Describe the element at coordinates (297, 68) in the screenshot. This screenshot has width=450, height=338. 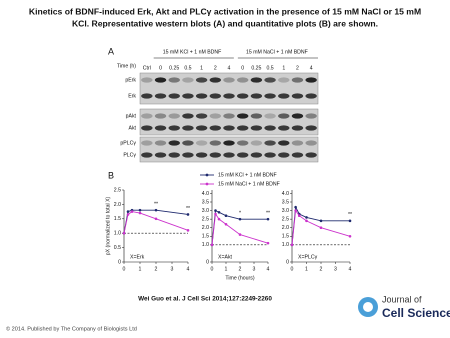
I see `lane-label: 2` at that location.